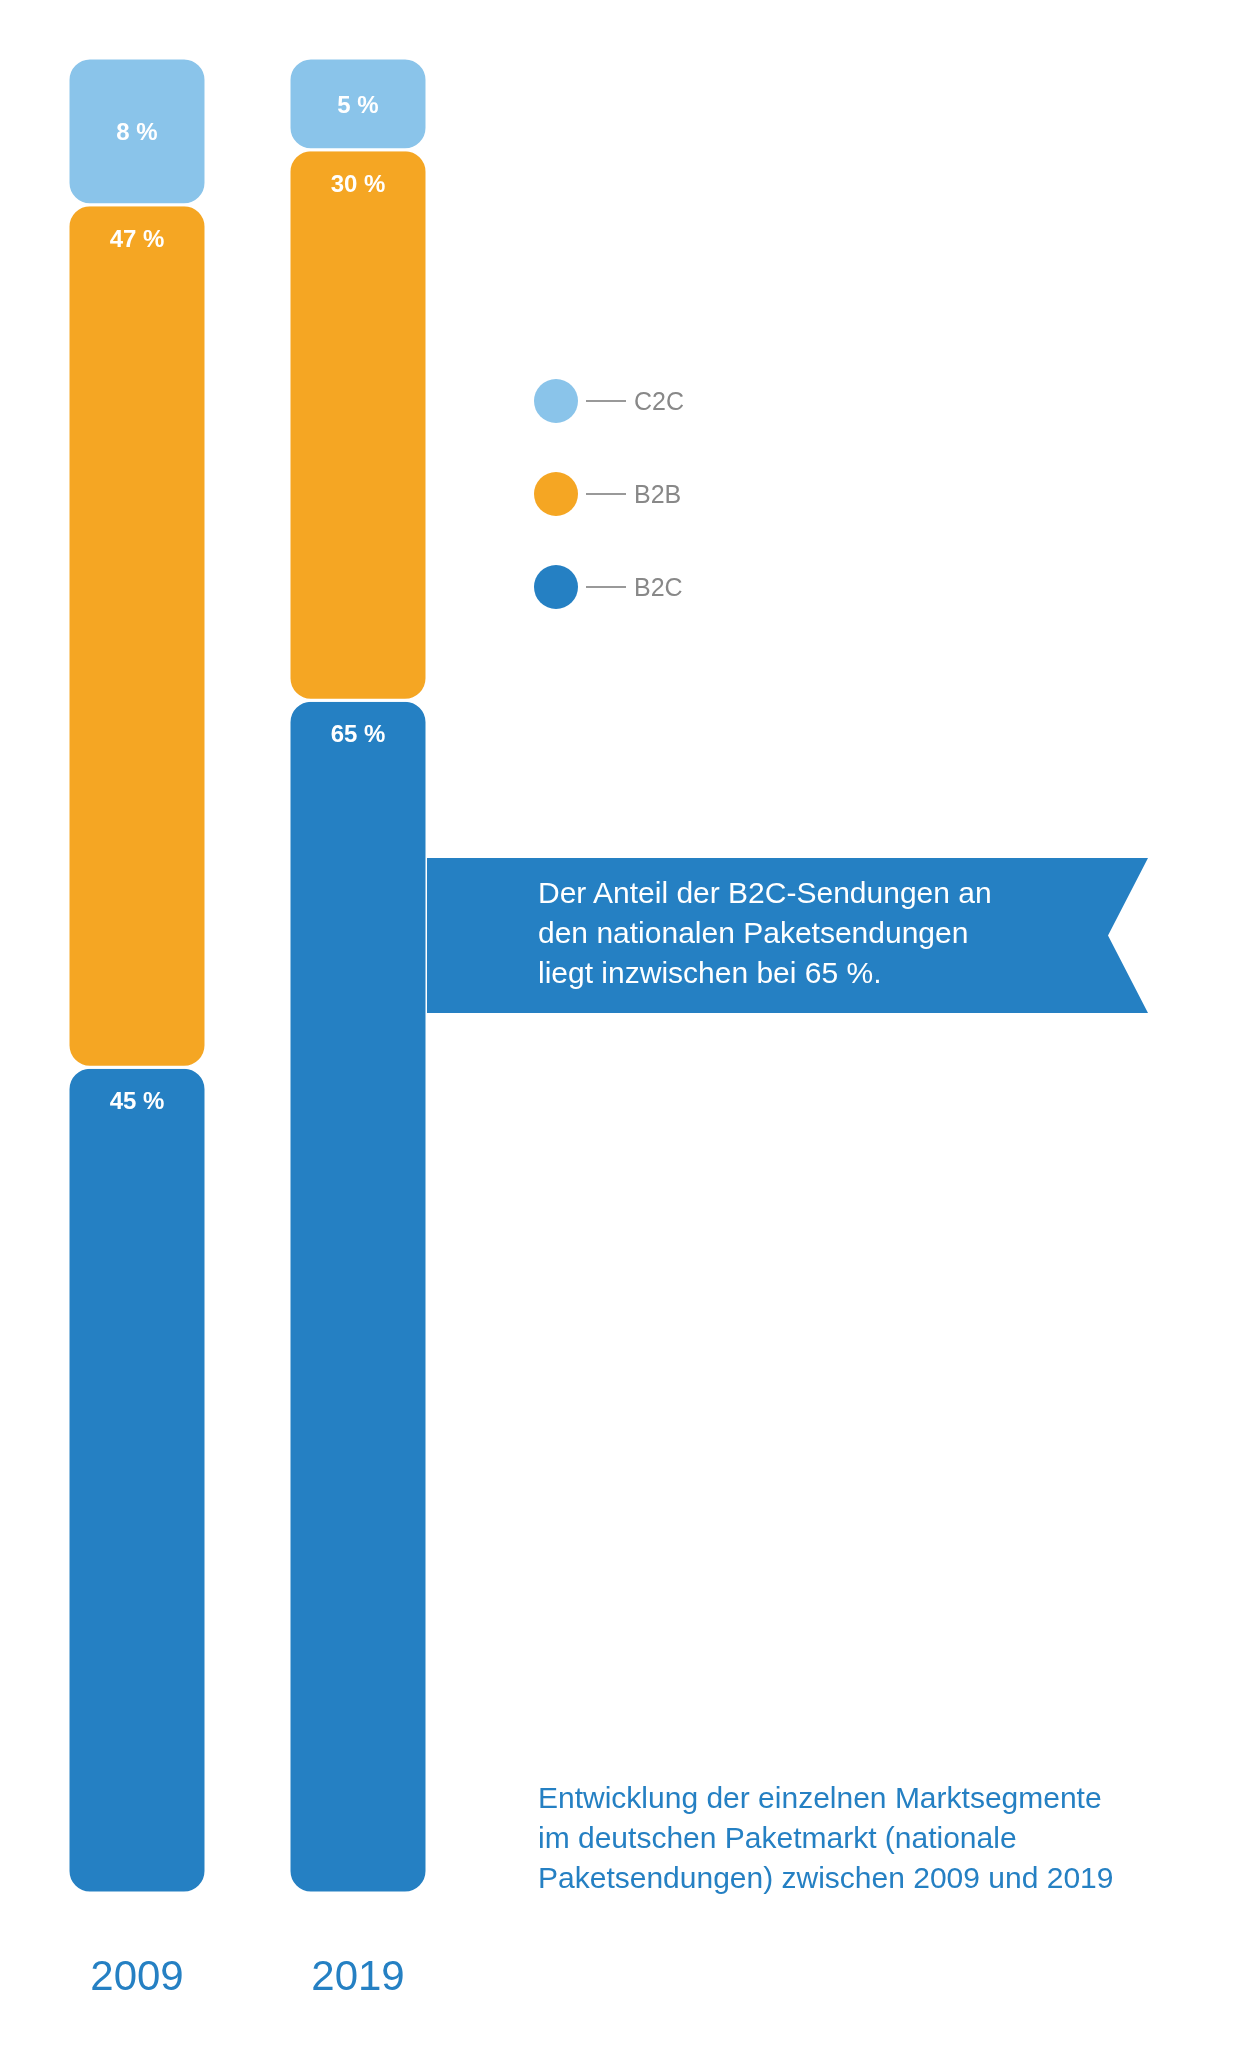  What do you see at coordinates (358, 104) in the screenshot?
I see `data-label: 5 %` at bounding box center [358, 104].